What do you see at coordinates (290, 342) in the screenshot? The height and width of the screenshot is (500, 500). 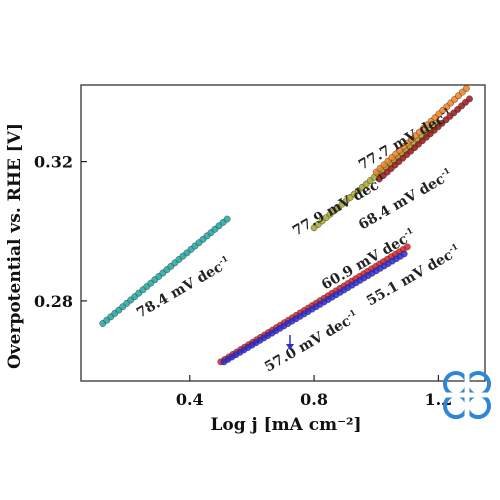 I see `blue-arrow` at bounding box center [290, 342].